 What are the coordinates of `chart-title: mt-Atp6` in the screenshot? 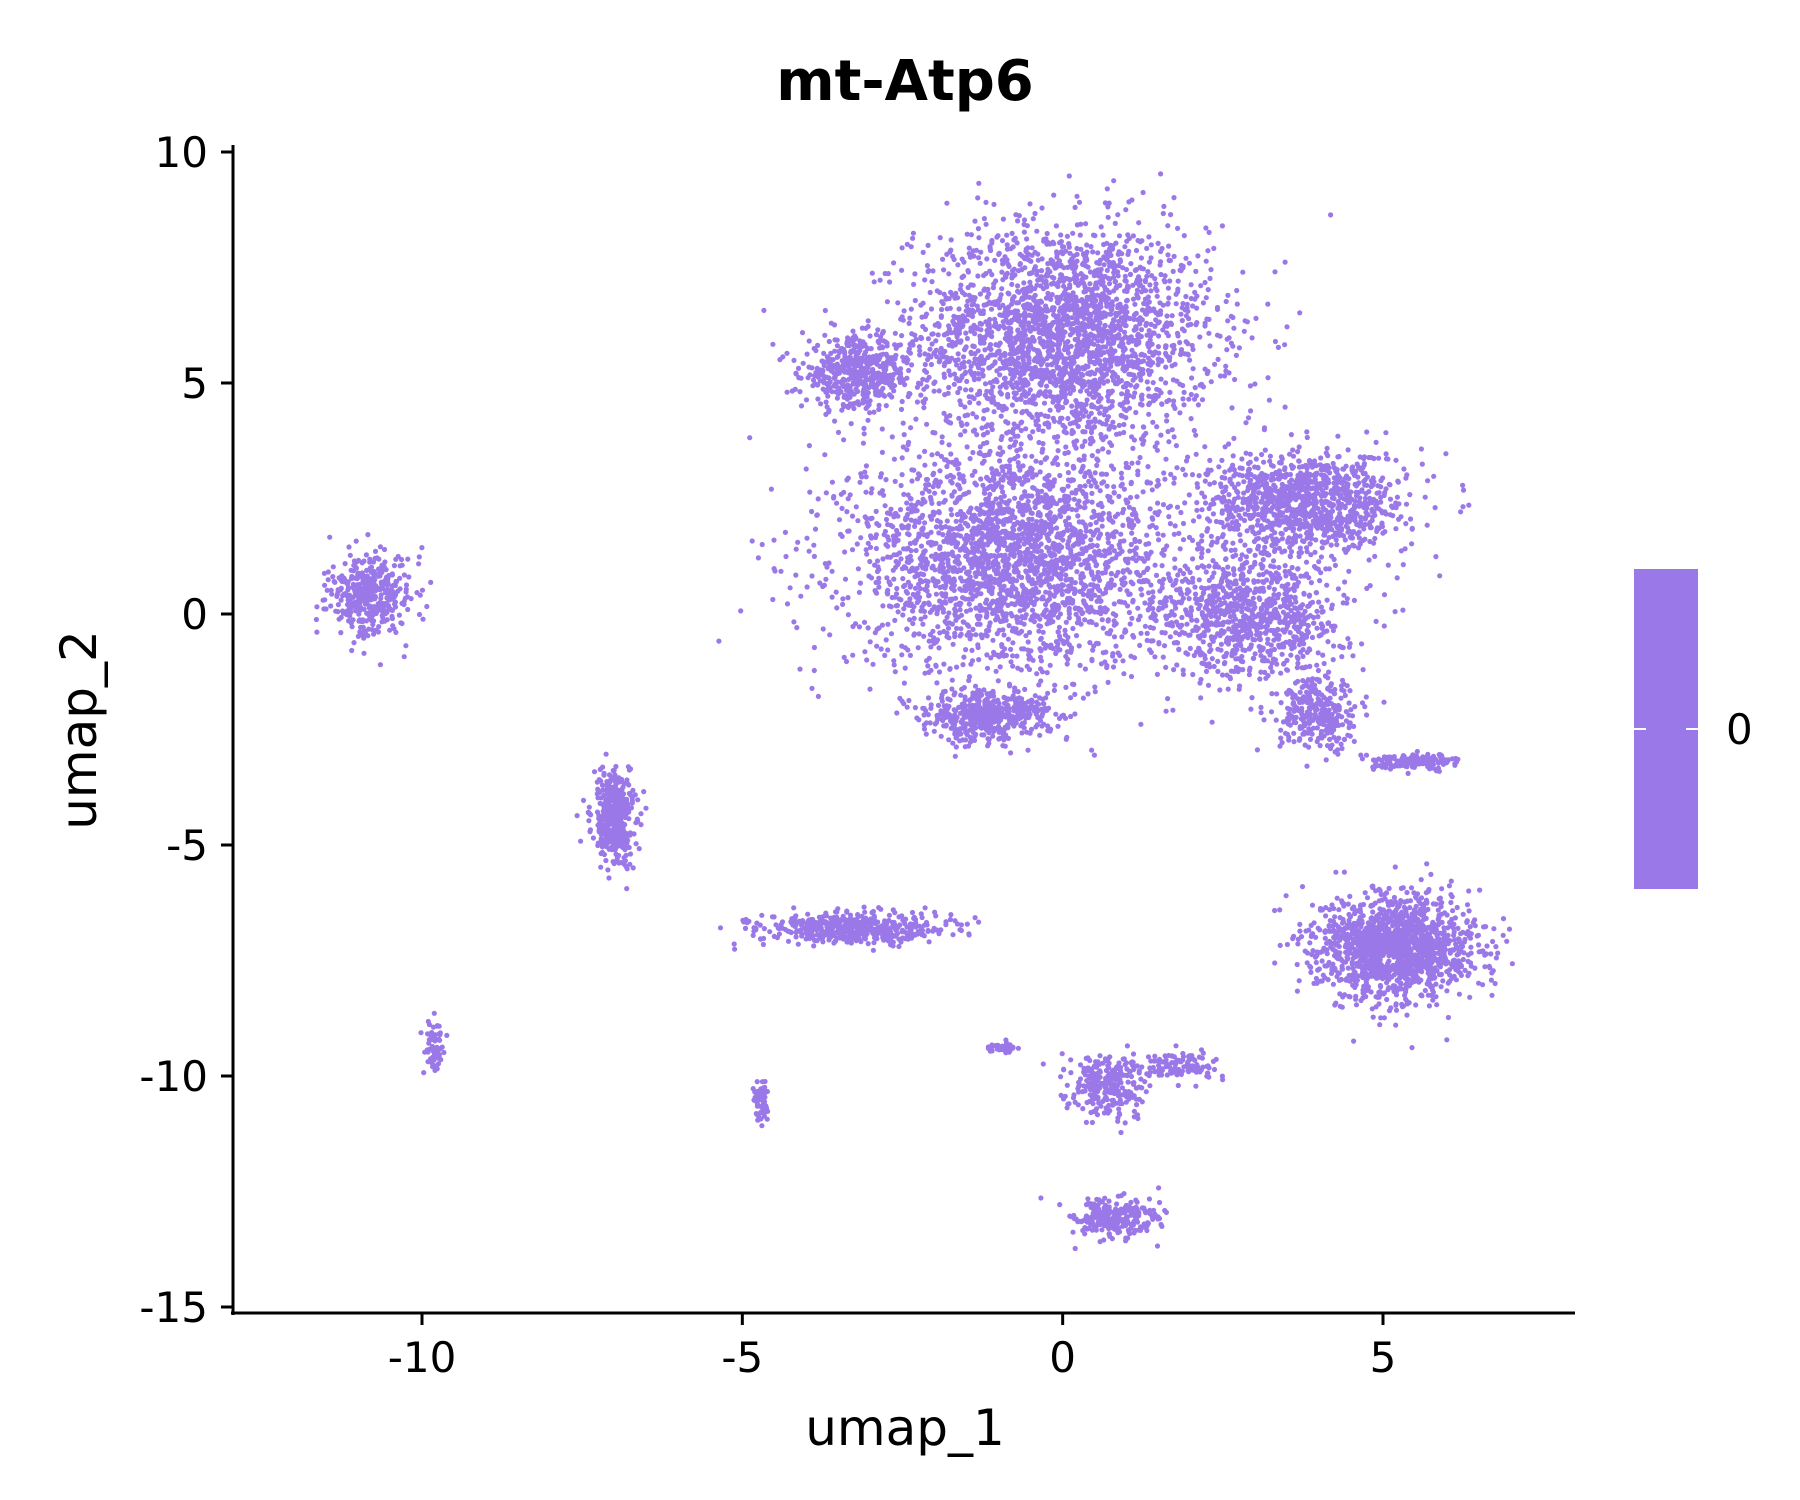 It's located at (905, 81).